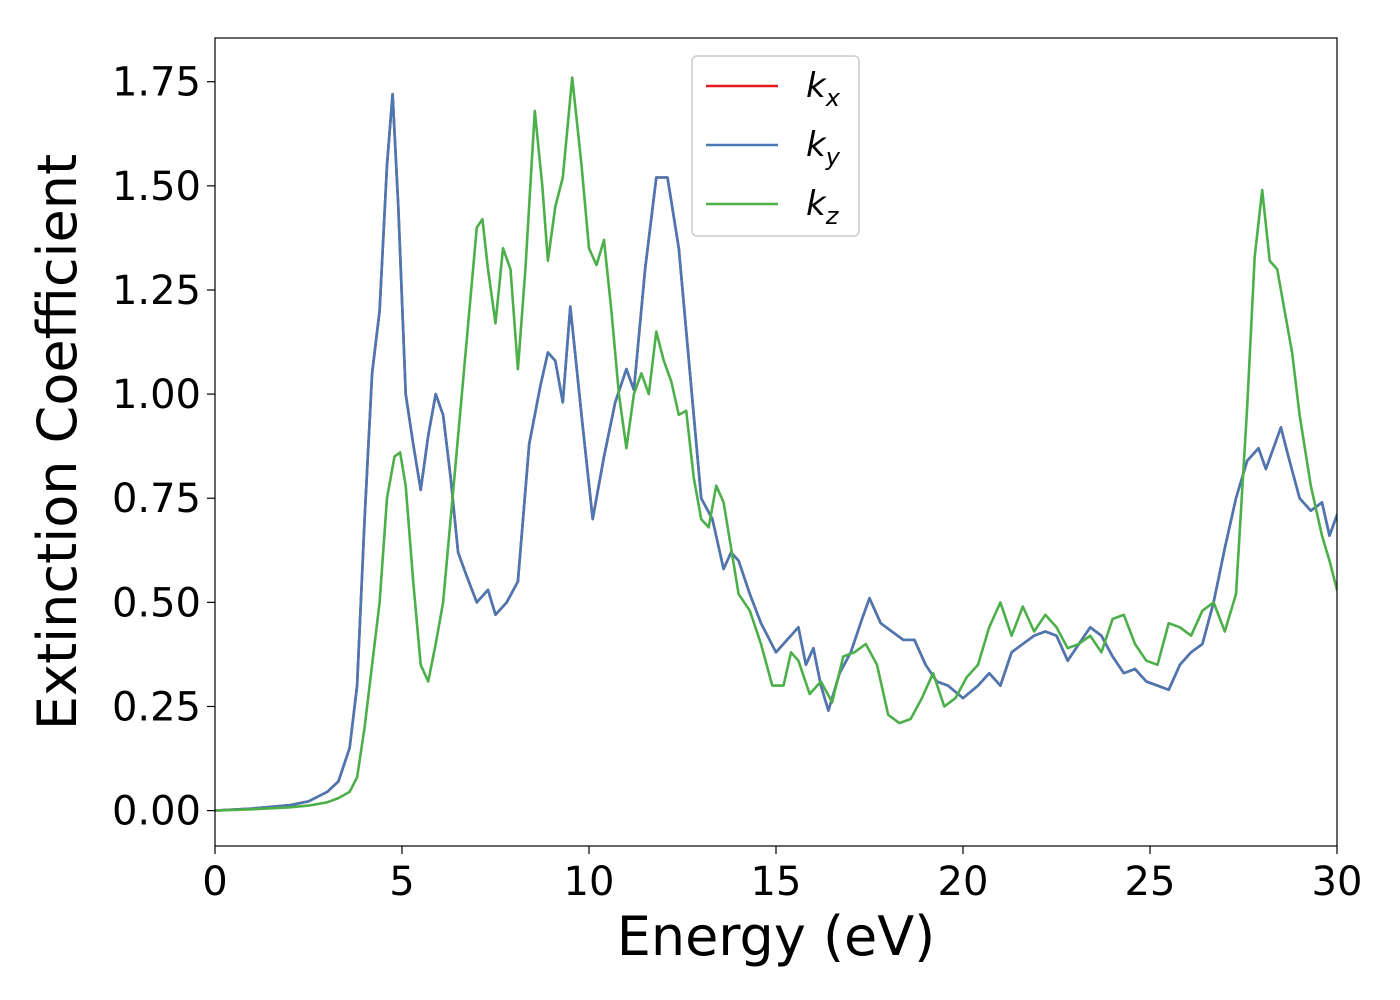 This screenshot has height=1000, width=1400. I want to click on y-tick-label: 1.75, so click(156, 83).